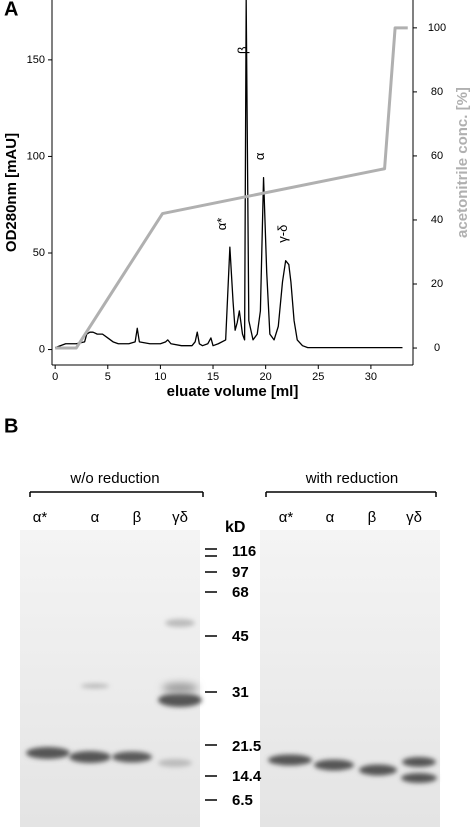 The height and width of the screenshot is (827, 474). Describe the element at coordinates (240, 692) in the screenshot. I see `marker-label: 31` at that location.